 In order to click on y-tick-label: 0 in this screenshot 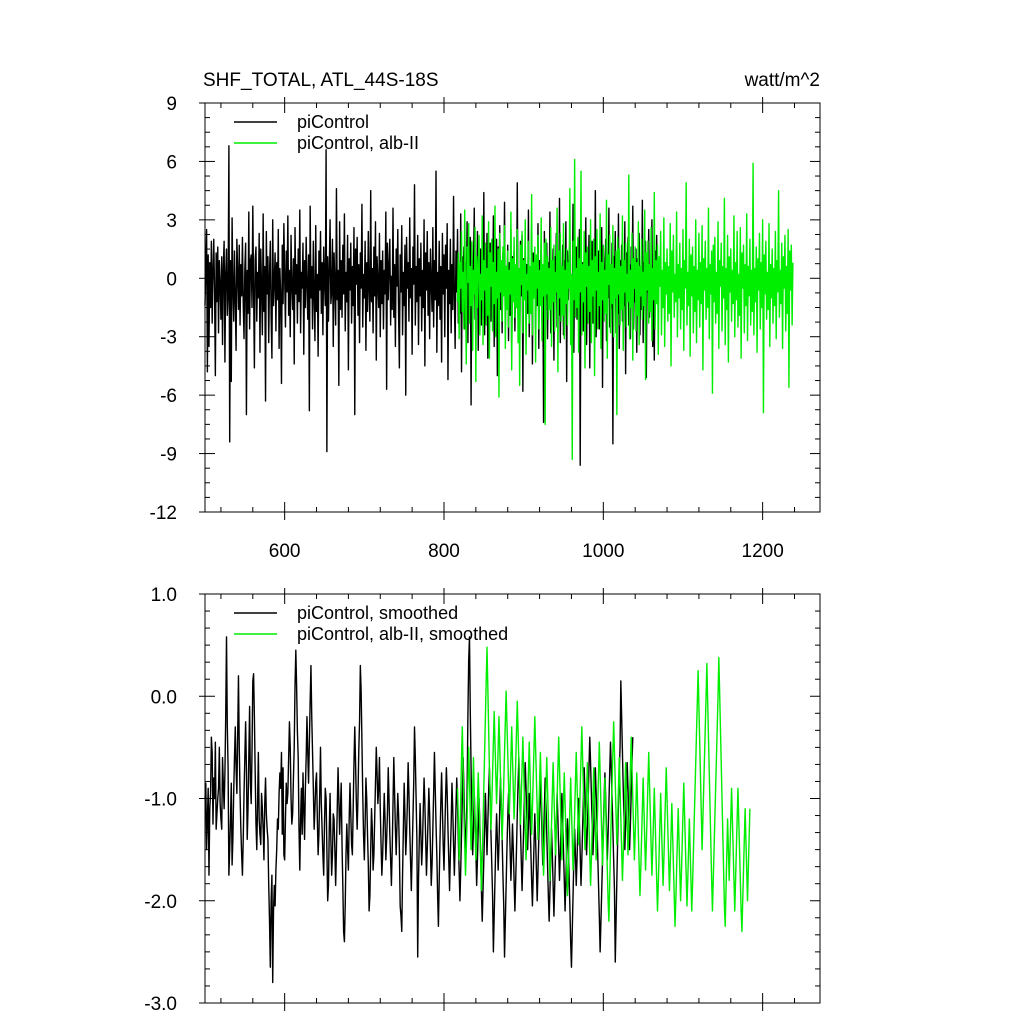, I will do `click(171, 279)`.